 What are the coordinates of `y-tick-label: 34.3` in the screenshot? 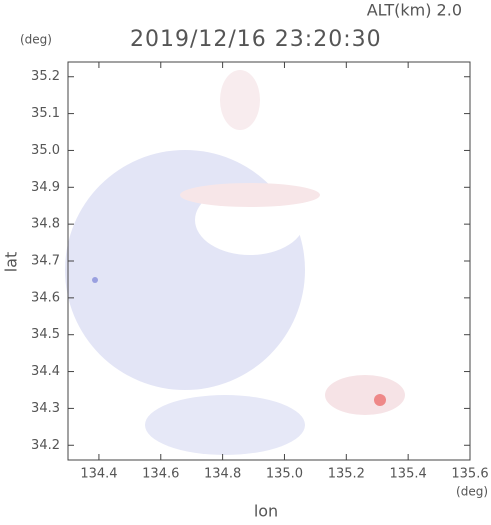 It's located at (45, 408).